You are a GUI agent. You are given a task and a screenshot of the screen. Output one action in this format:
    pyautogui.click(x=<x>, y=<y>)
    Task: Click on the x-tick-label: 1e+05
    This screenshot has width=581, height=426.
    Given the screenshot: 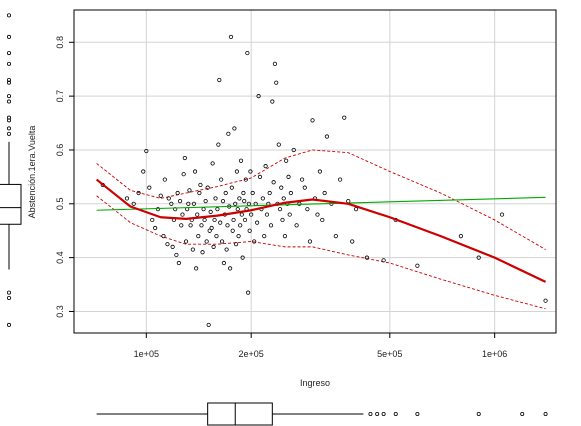 What is the action you would take?
    pyautogui.click(x=146, y=354)
    